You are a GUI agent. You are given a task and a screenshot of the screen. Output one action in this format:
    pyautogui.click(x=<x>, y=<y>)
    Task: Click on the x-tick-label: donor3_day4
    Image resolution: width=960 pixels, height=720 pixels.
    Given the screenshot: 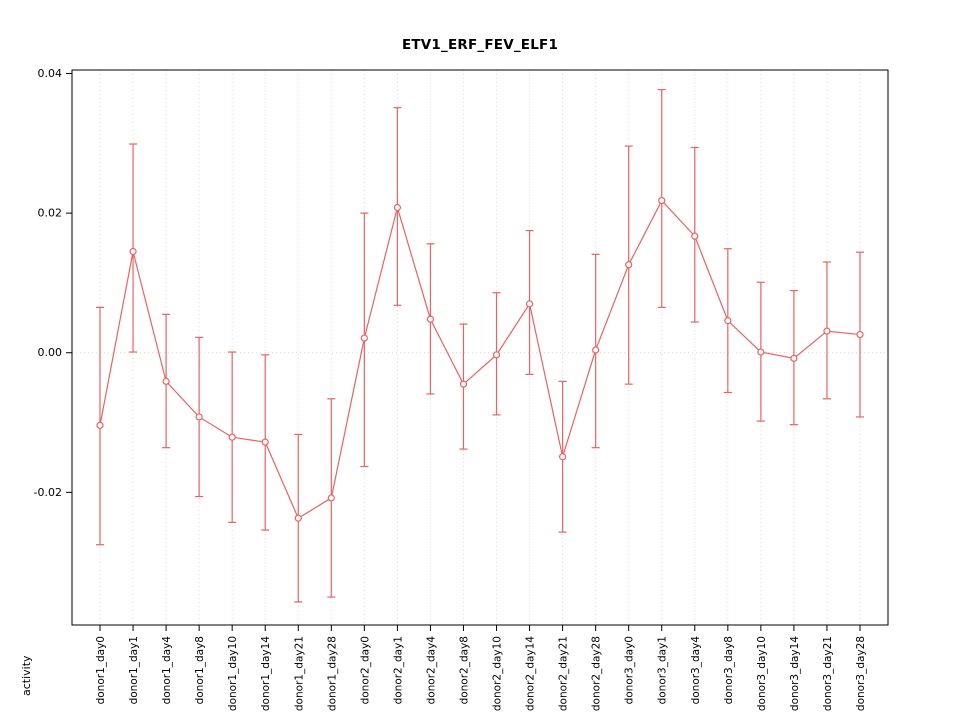 What is the action you would take?
    pyautogui.click(x=696, y=670)
    